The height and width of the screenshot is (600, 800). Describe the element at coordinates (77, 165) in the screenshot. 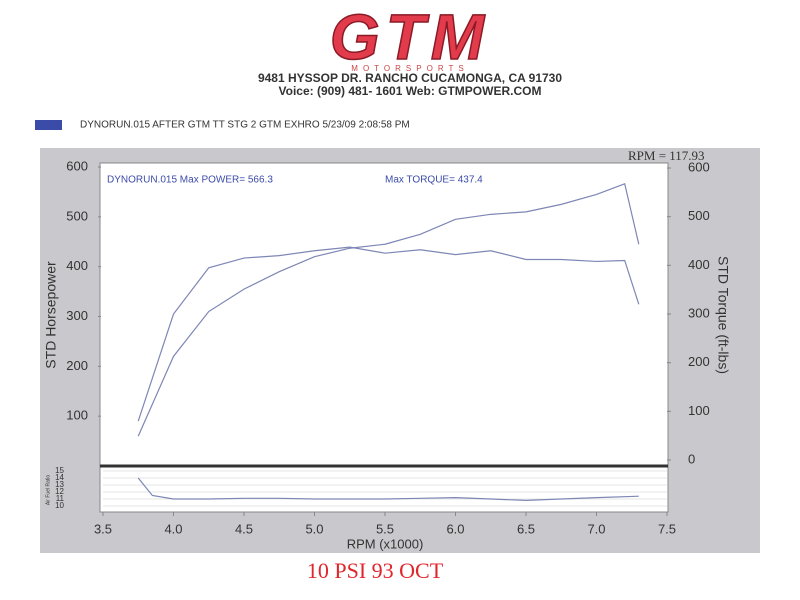

I see `y-tick-label: 600` at that location.